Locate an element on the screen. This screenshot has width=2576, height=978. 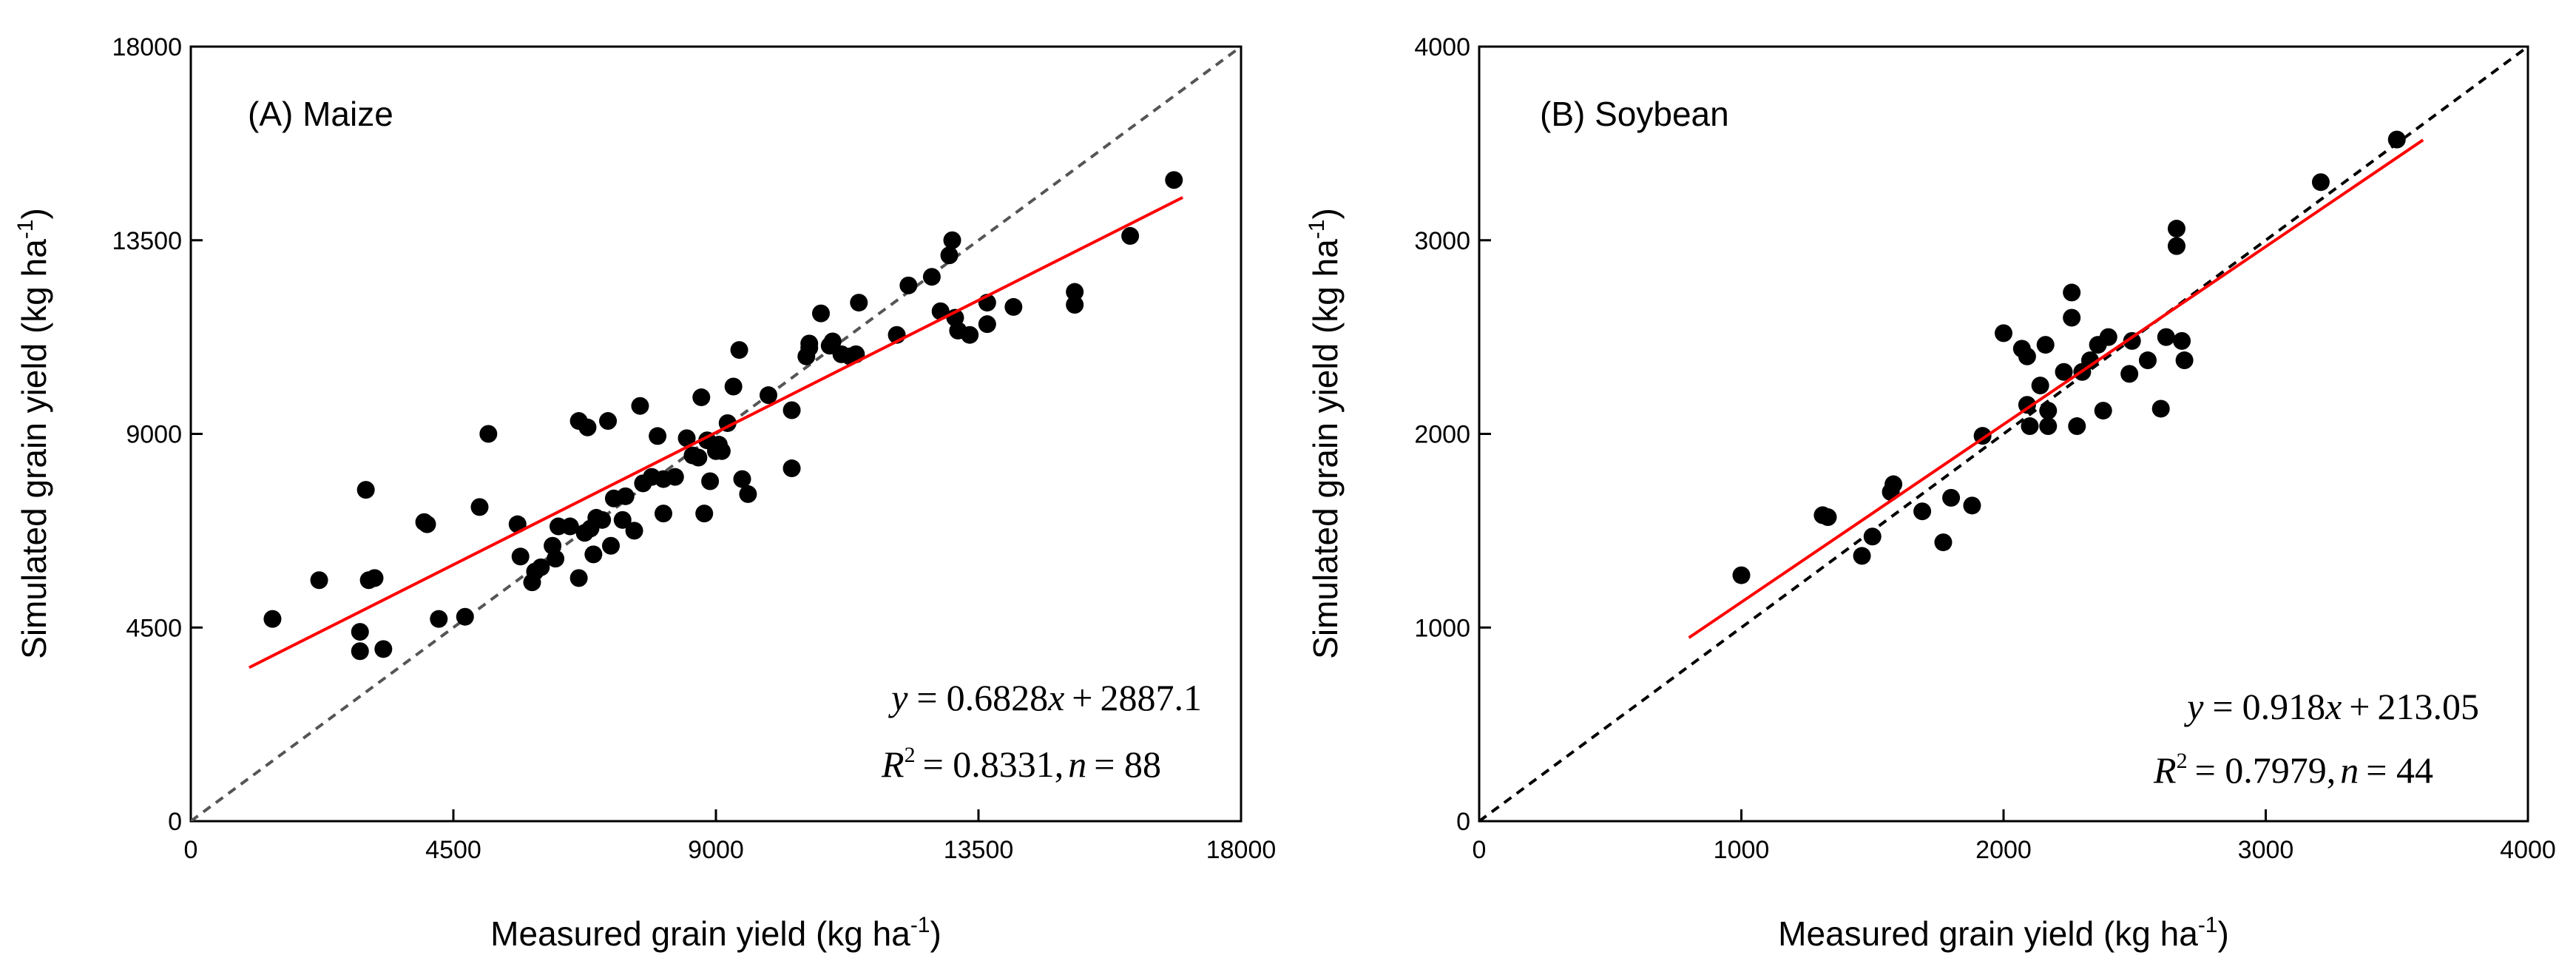
x-tick-label: 9000 is located at coordinates (716, 850).